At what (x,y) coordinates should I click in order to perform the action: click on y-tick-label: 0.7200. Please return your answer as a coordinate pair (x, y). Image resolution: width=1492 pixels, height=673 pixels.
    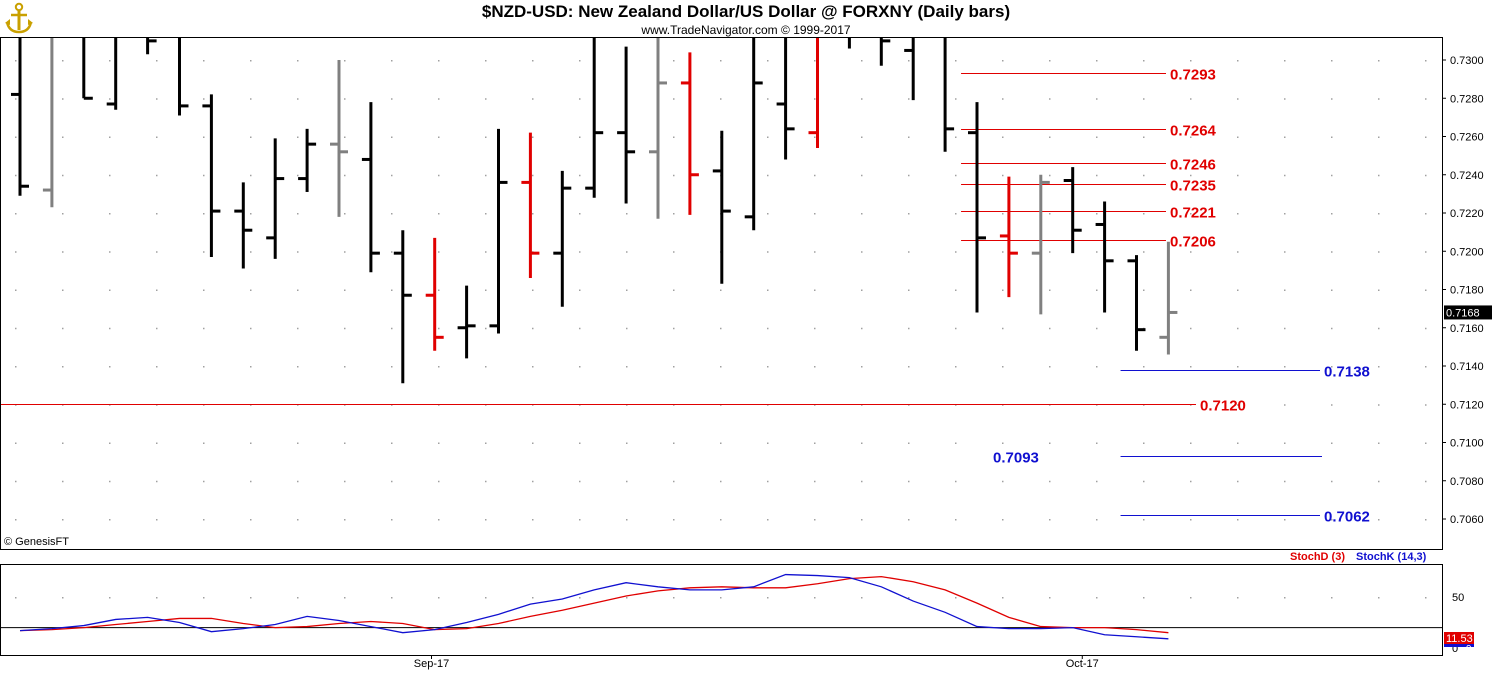
    Looking at the image, I should click on (1467, 252).